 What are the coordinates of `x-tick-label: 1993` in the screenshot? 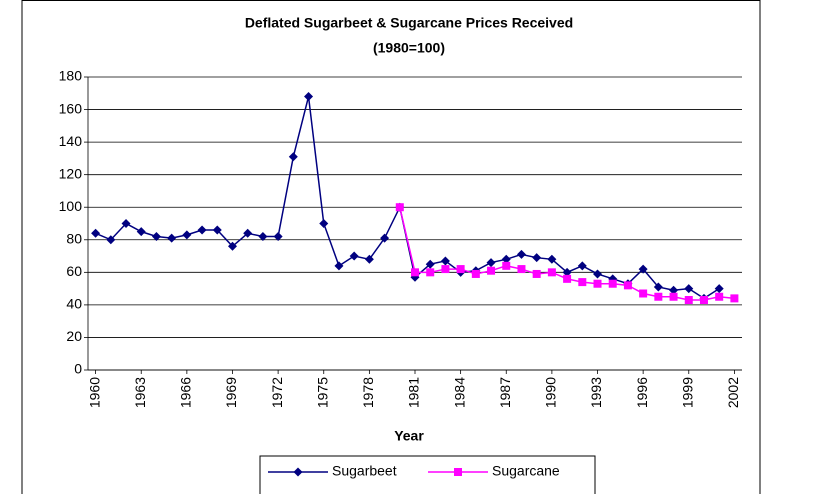 It's located at (596, 392).